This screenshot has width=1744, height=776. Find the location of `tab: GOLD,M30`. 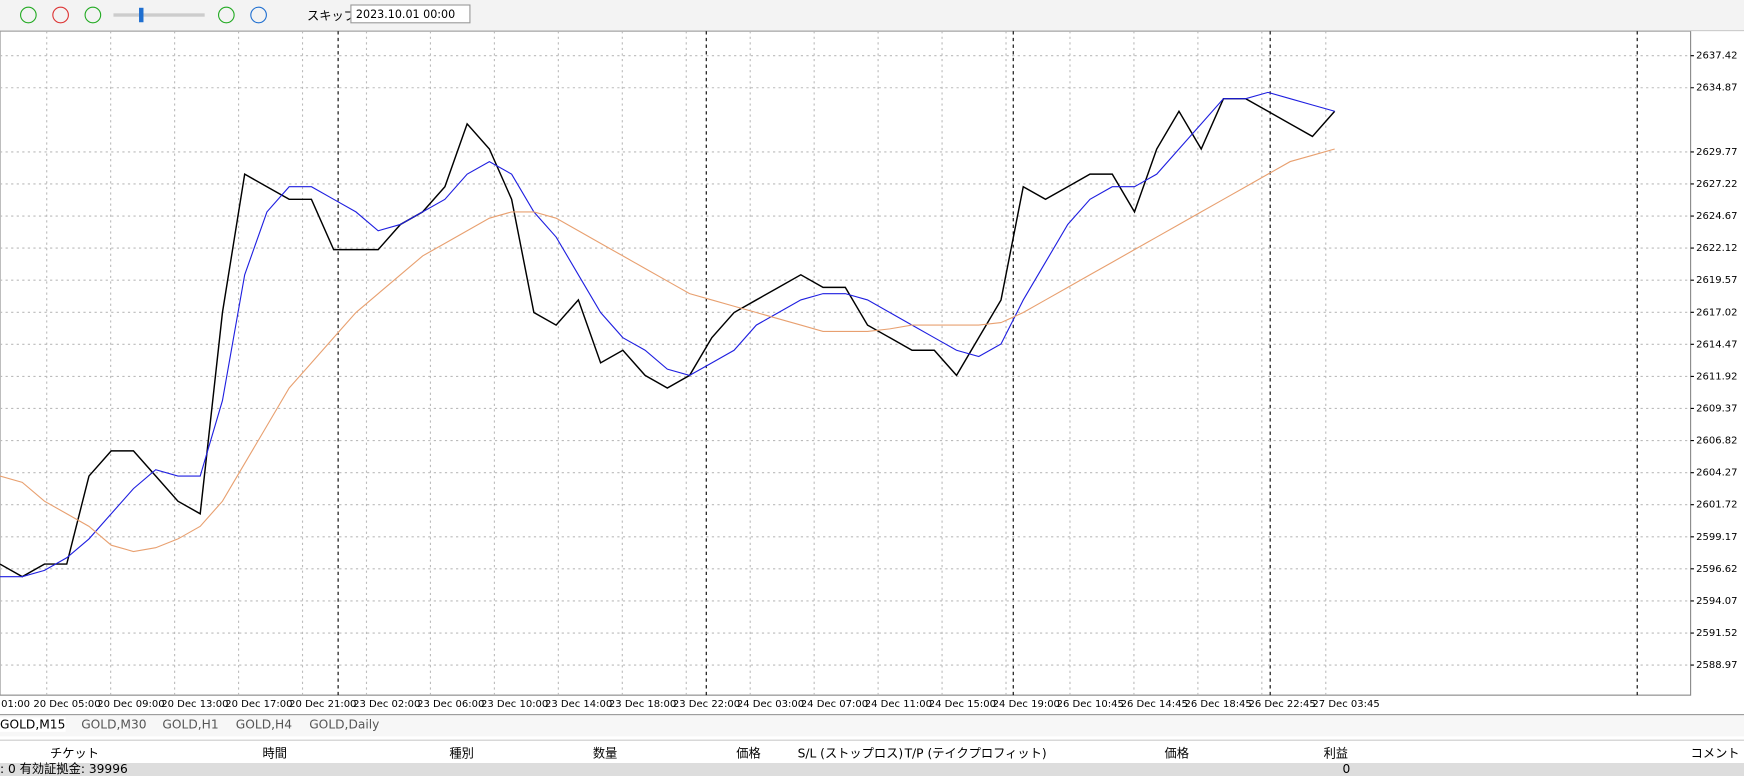

tab: GOLD,M30 is located at coordinates (114, 724).